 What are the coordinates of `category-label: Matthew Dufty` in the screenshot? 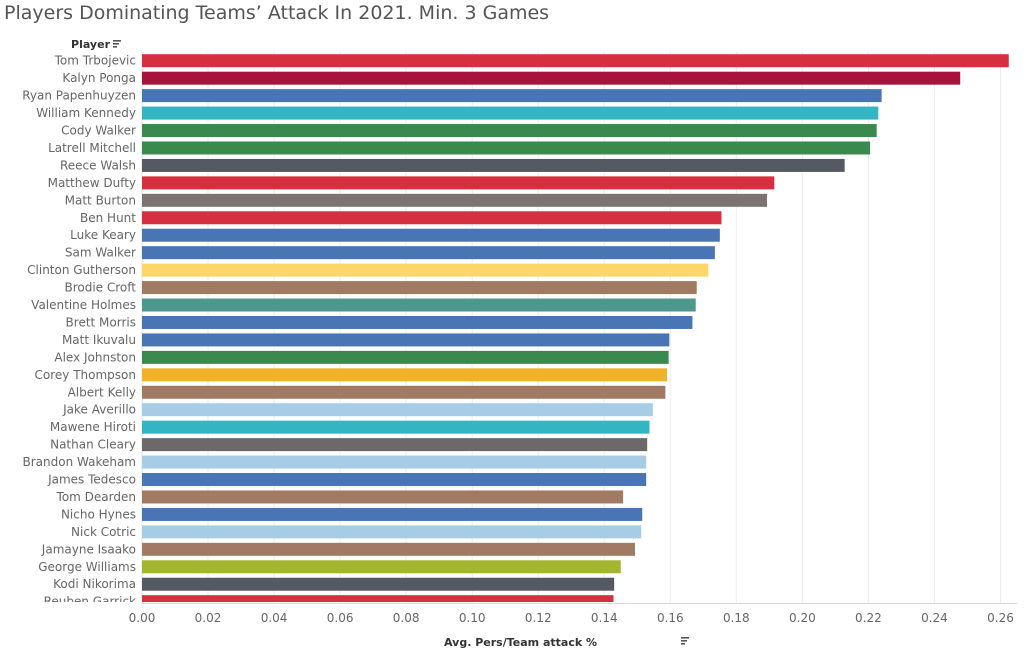 It's located at (92, 183).